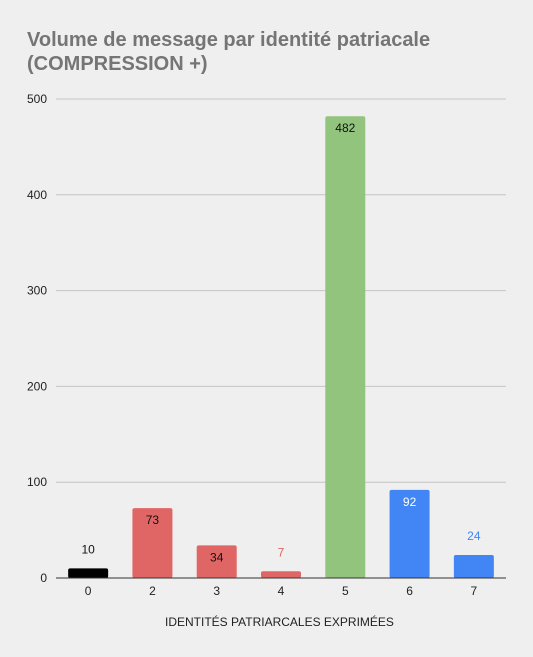  What do you see at coordinates (281, 552) in the screenshot?
I see `data-label-4: 7` at bounding box center [281, 552].